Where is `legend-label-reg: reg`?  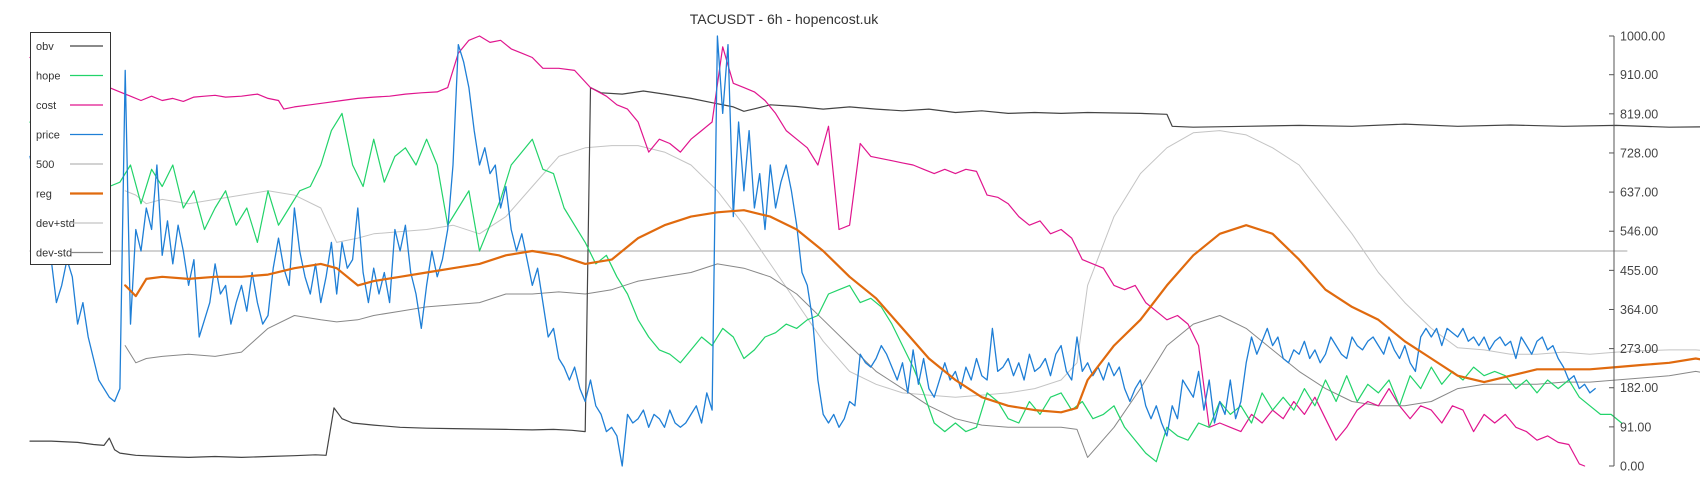
legend-label-reg: reg is located at coordinates (44, 195).